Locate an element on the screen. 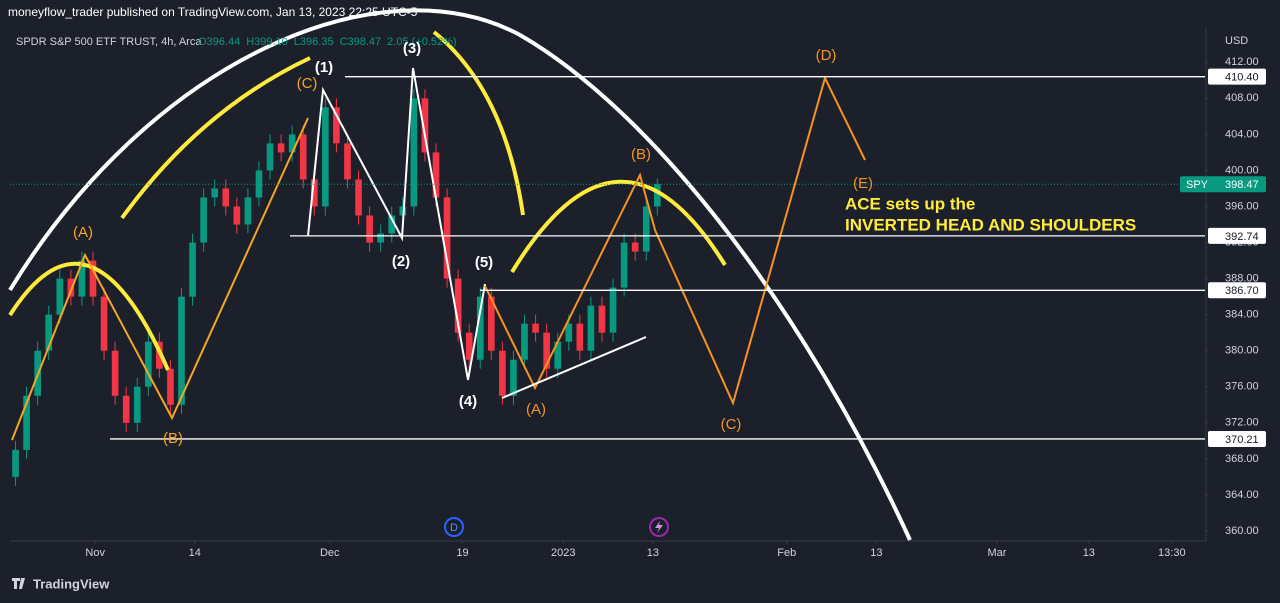  x-tick-label: Nov is located at coordinates (95, 553).